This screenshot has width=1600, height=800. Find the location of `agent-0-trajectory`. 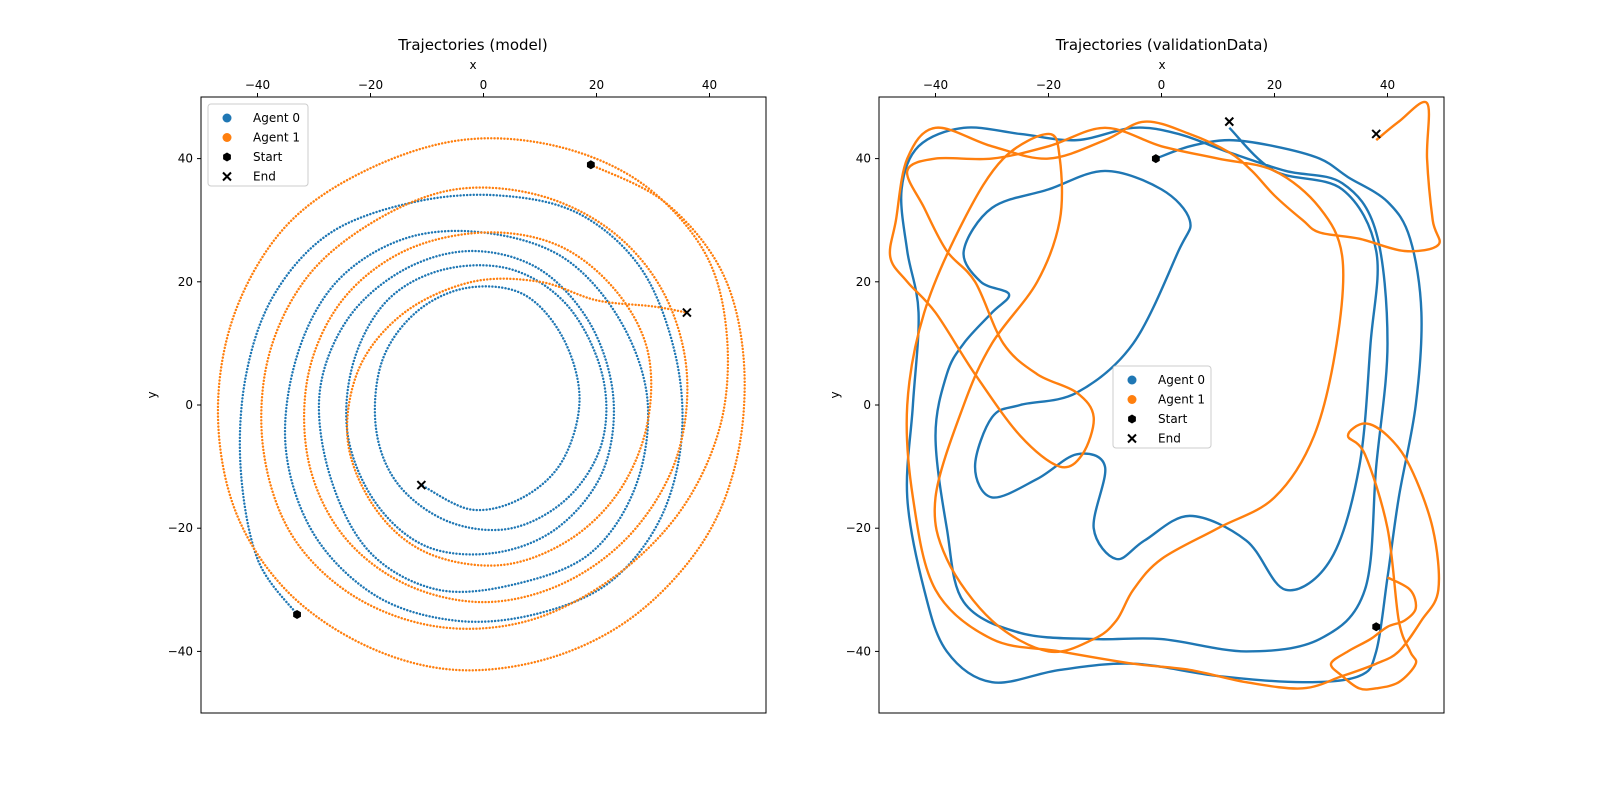

agent-0-trajectory is located at coordinates (461, 408).